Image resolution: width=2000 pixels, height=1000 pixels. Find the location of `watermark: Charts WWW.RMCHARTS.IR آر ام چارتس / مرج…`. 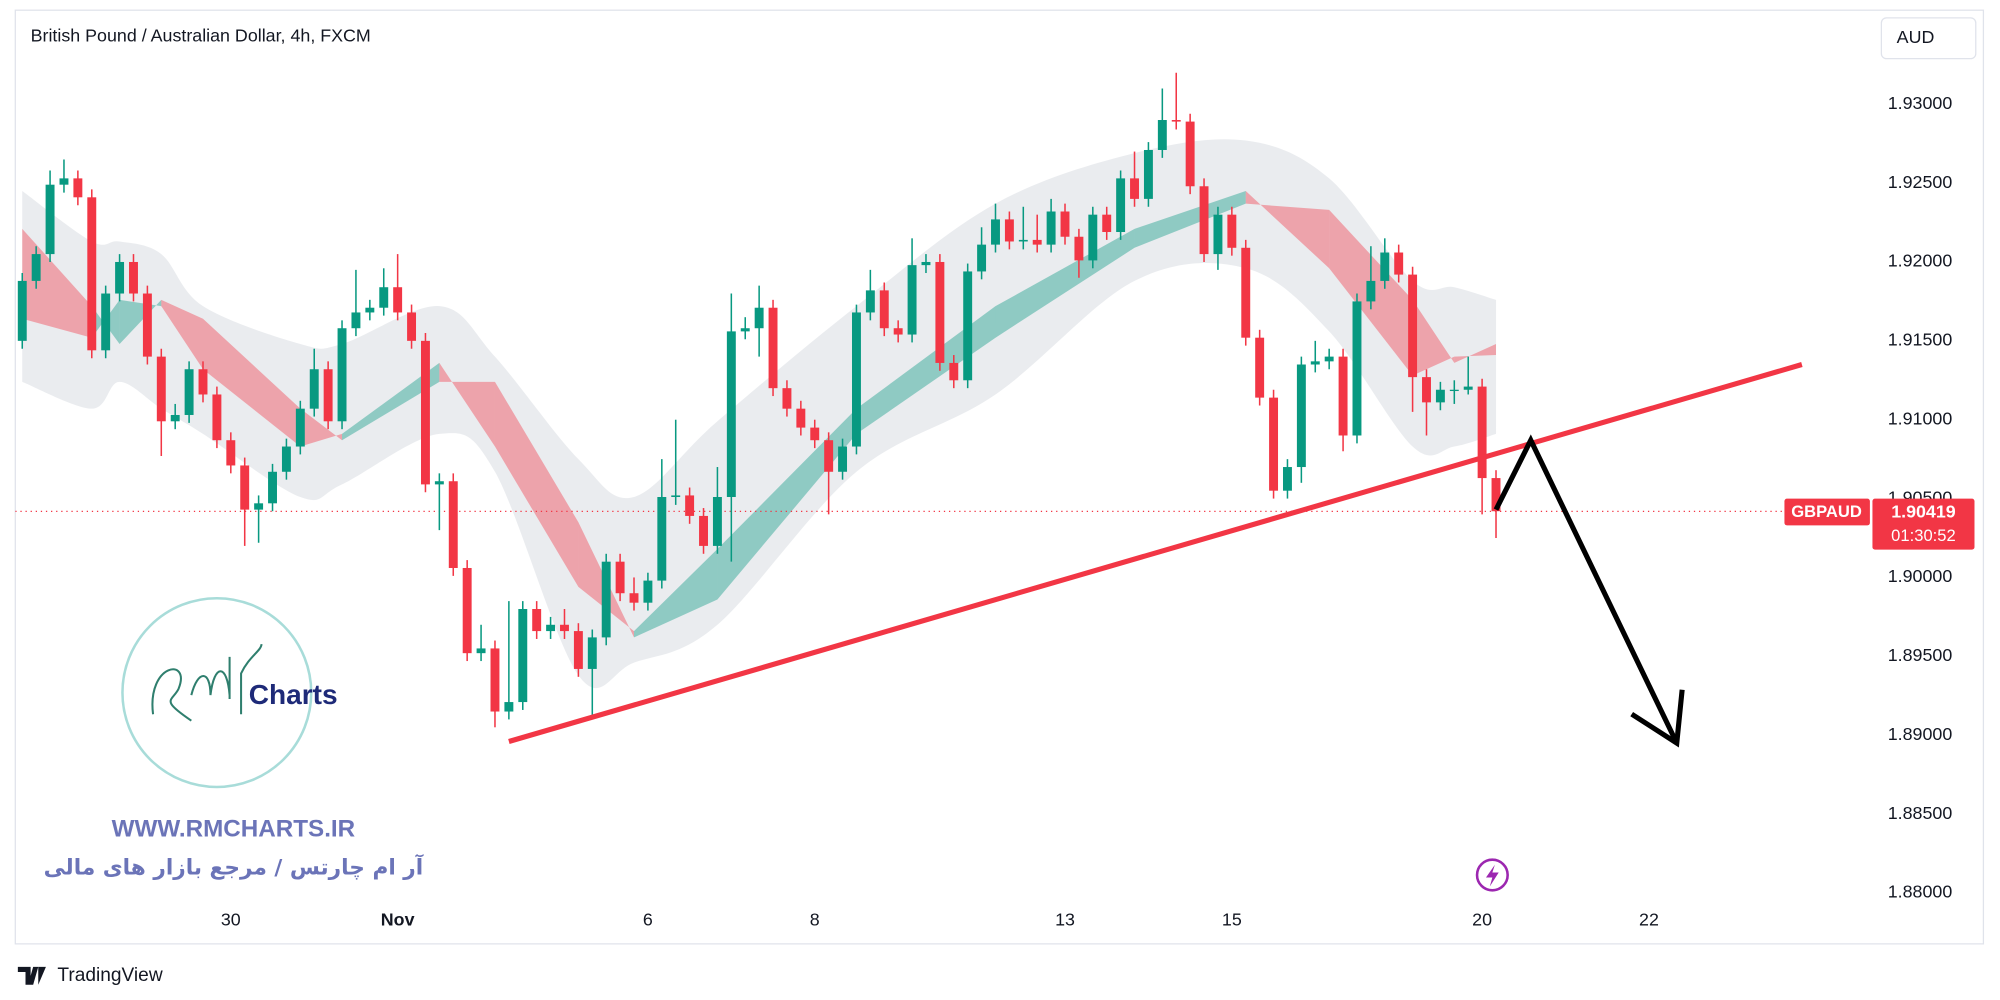

watermark: Charts WWW.RMCHARTS.IR آر ام چارتس / مرج… is located at coordinates (234, 738).